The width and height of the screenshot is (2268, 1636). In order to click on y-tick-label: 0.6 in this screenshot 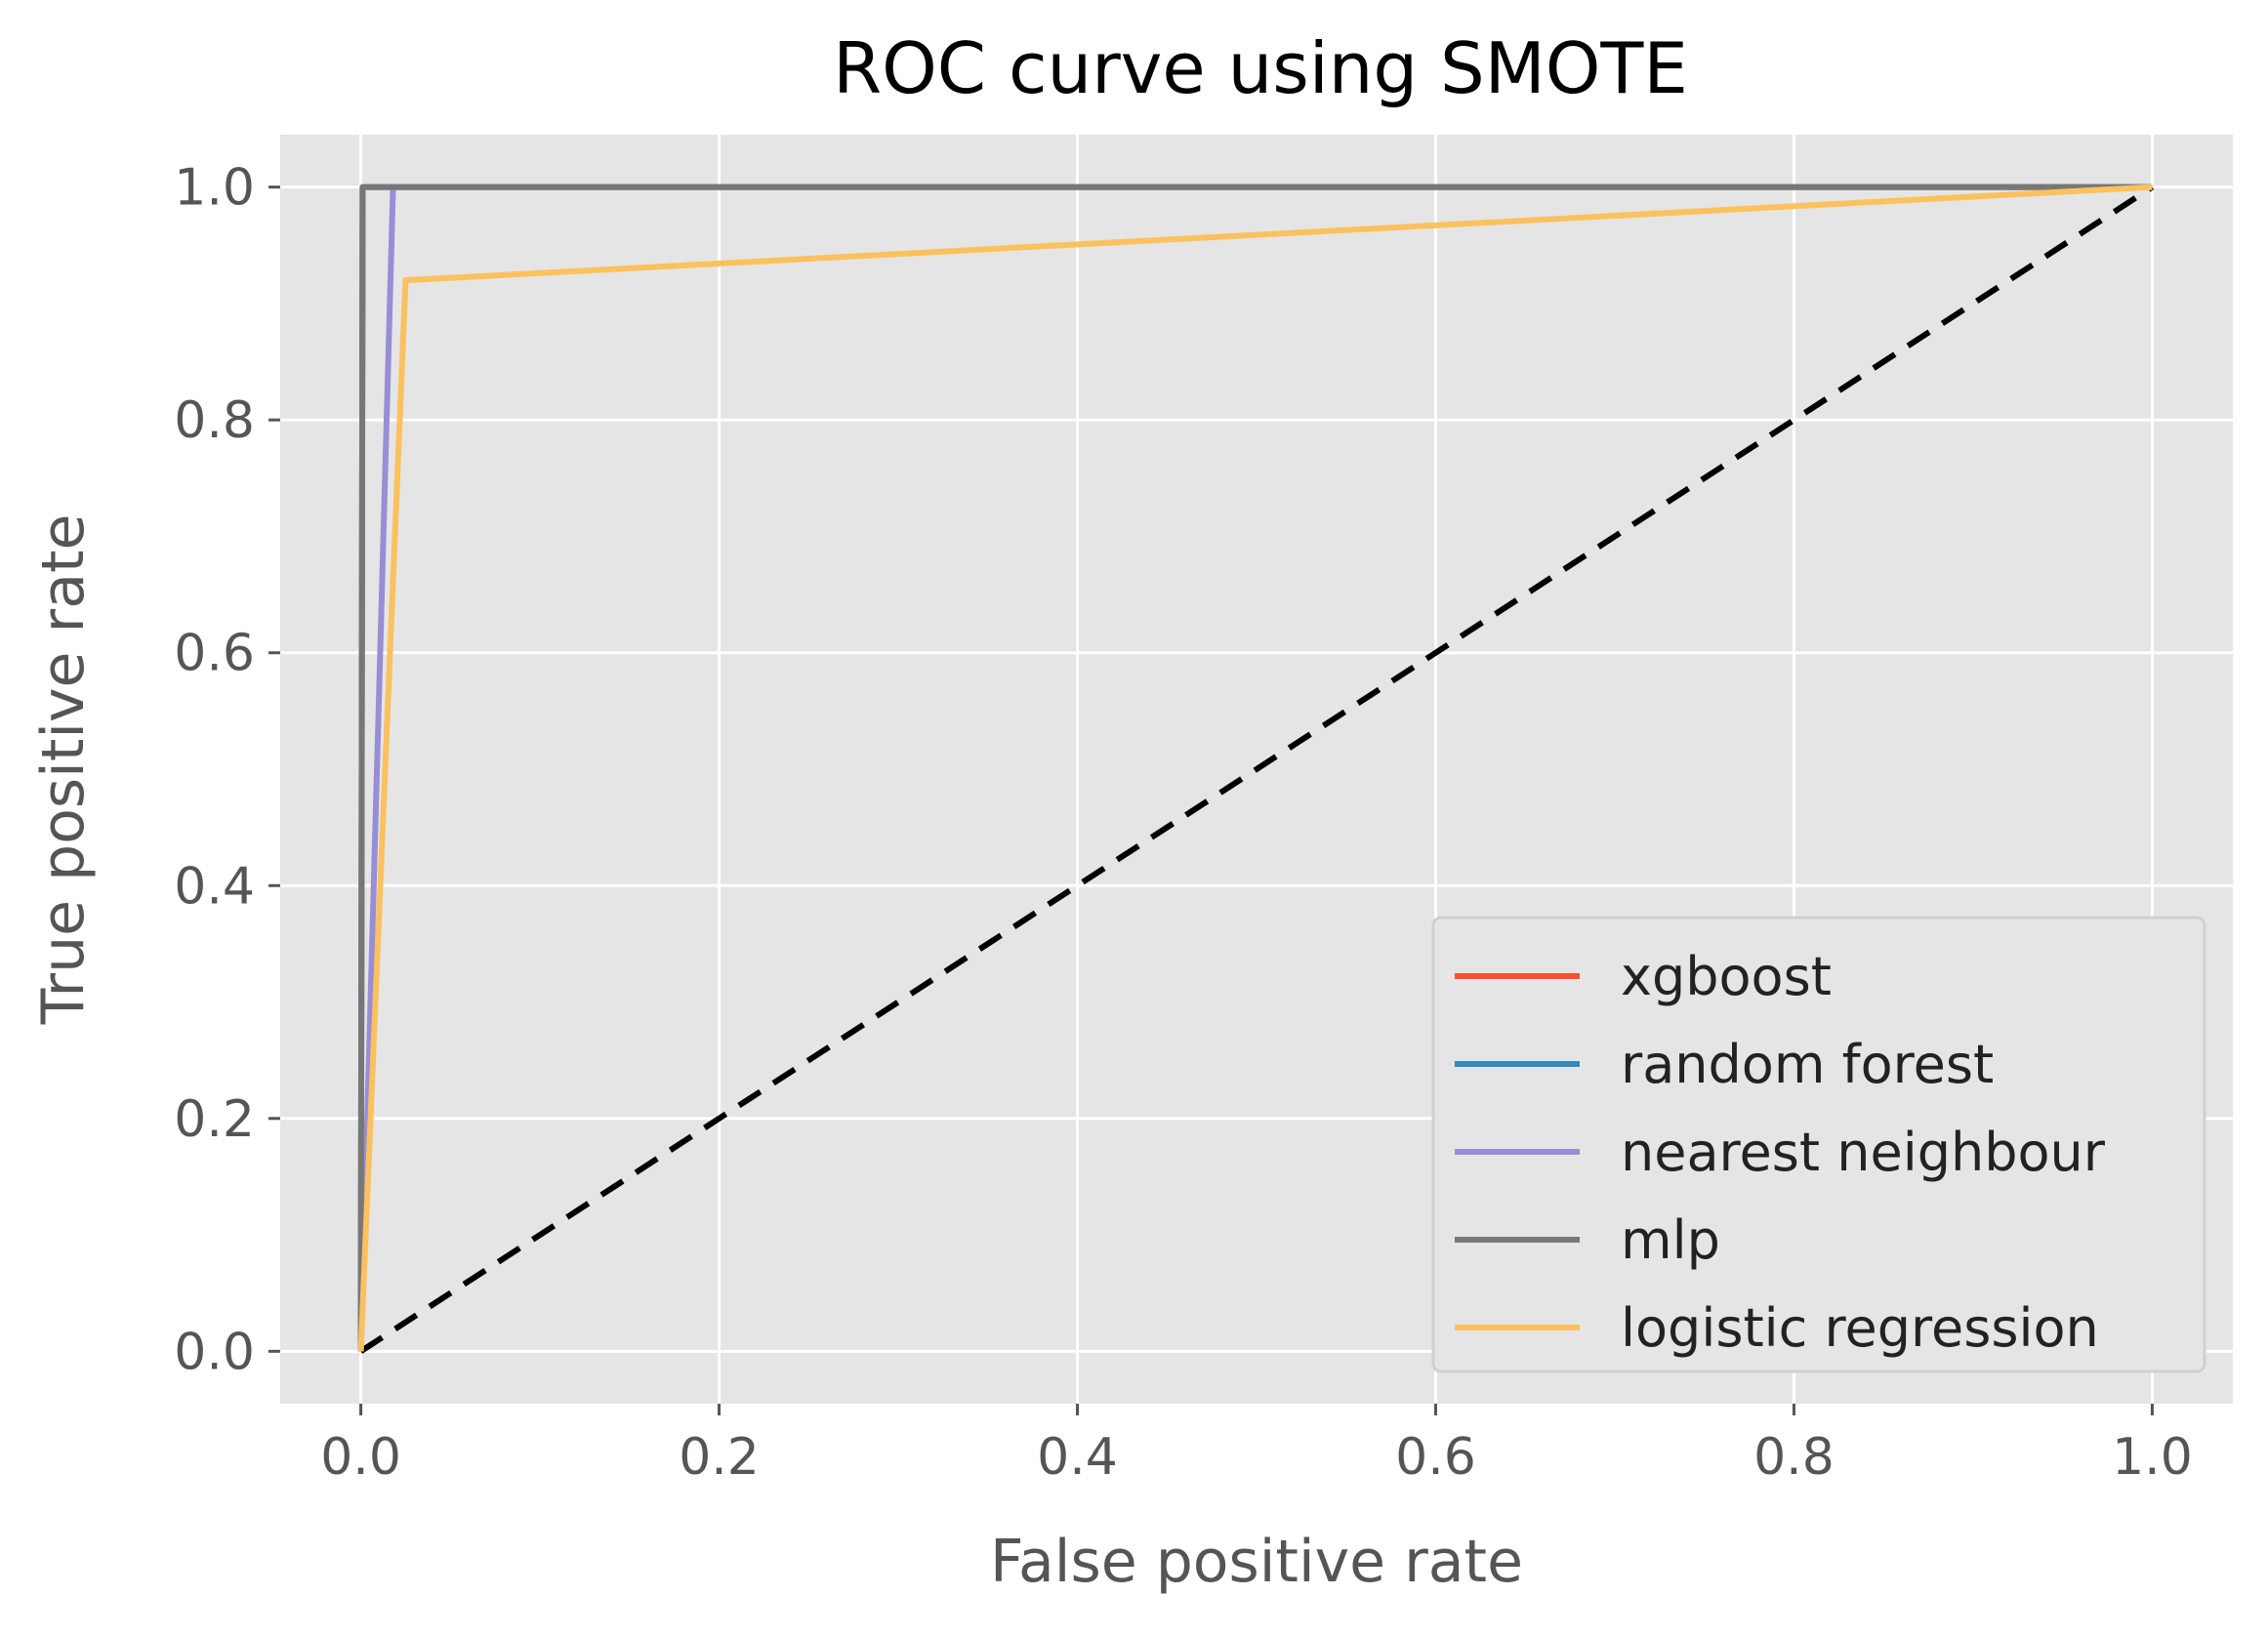, I will do `click(214, 654)`.